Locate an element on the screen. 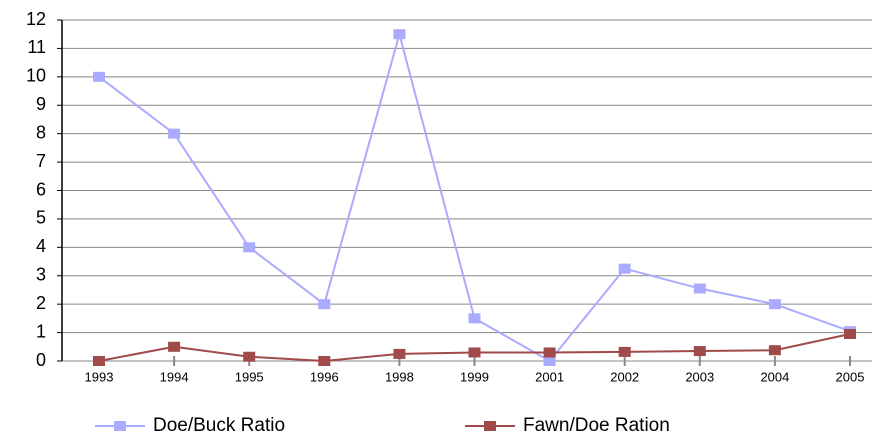 This screenshot has height=436, width=877. x-tick-label: 2002 is located at coordinates (624, 376).